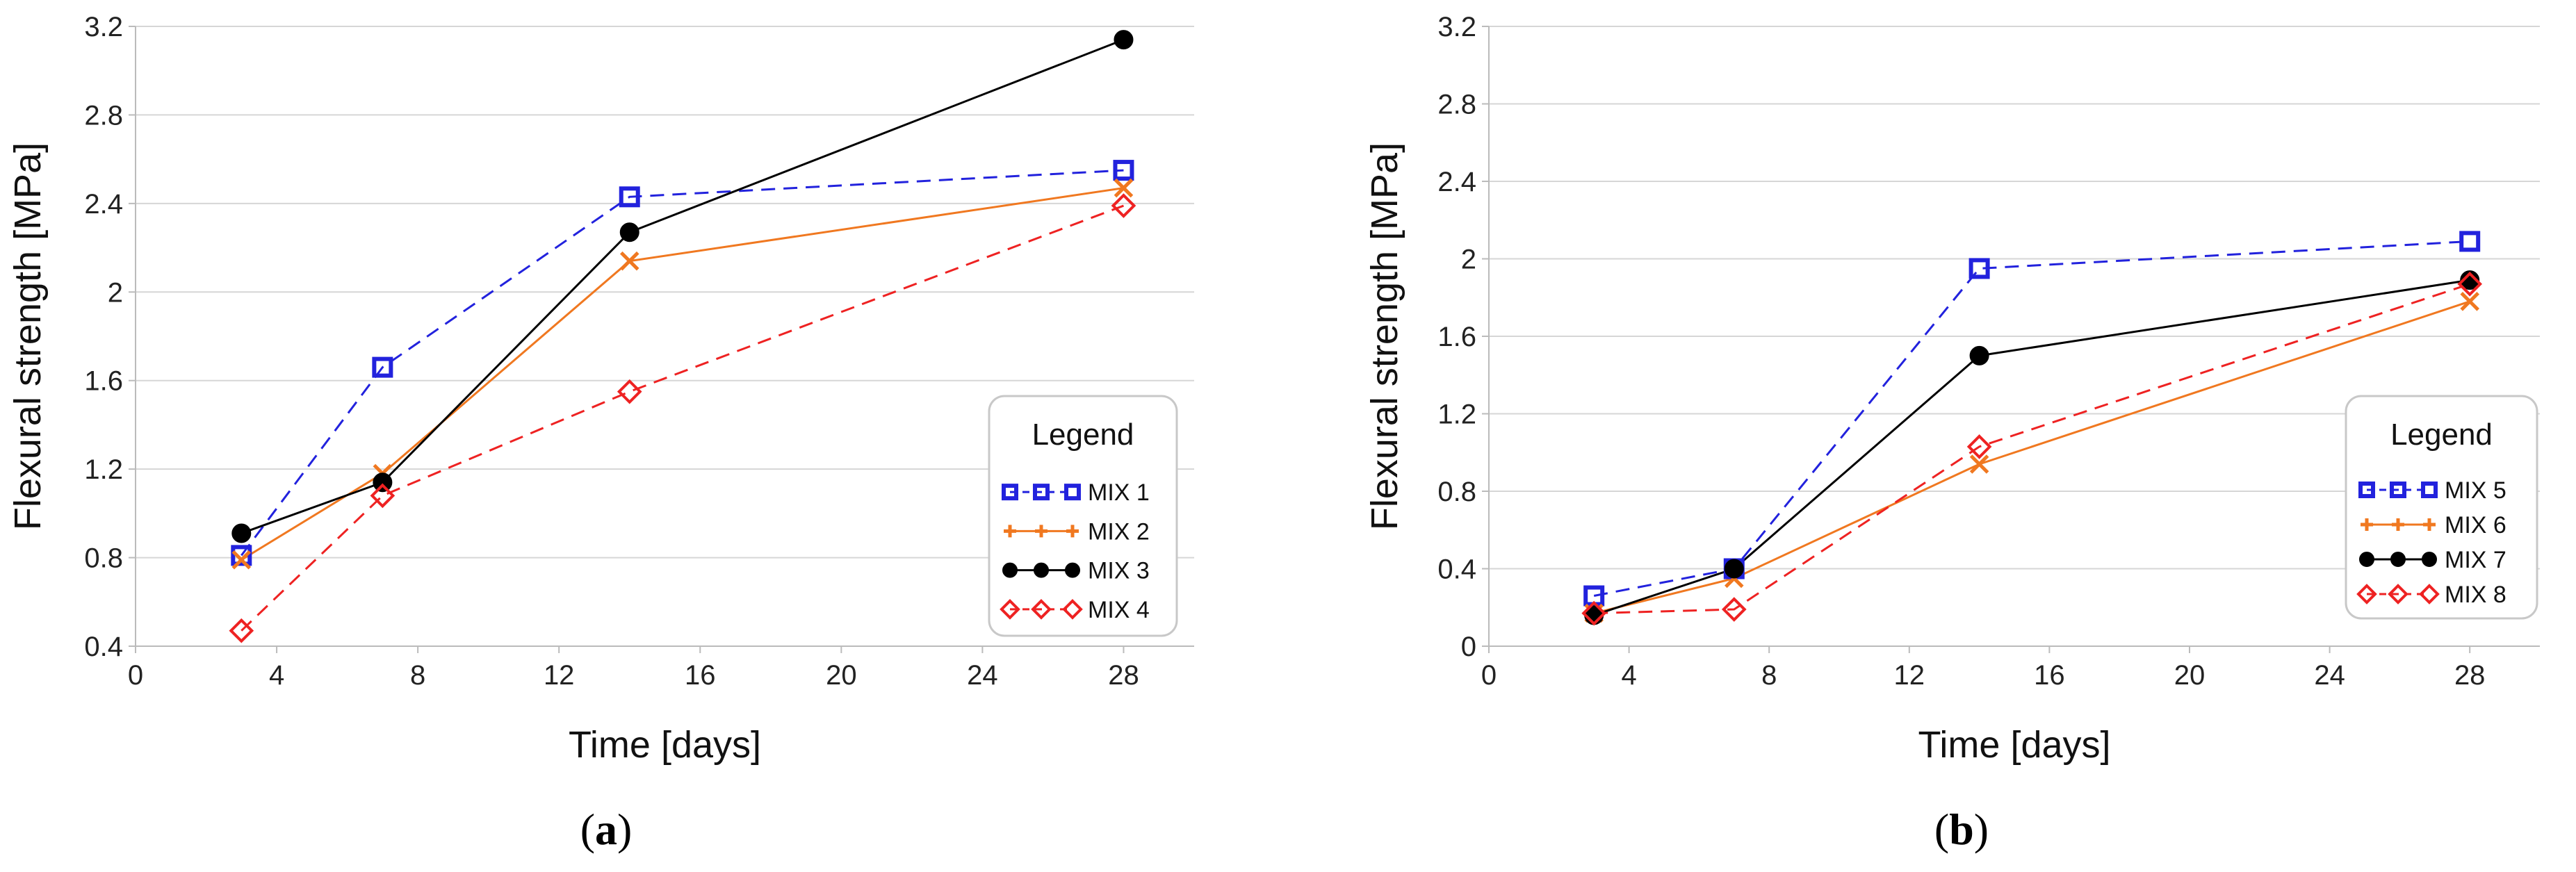  I want to click on x-tick-label-a-2: 8, so click(417, 675).